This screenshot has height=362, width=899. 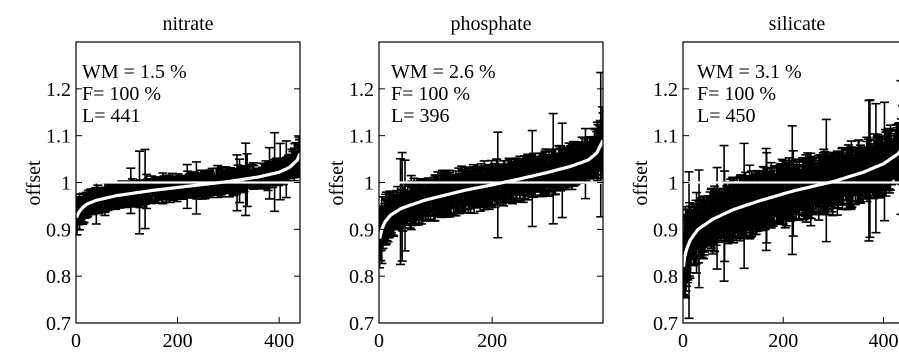 I want to click on annotation-l: L= 450, so click(x=726, y=116).